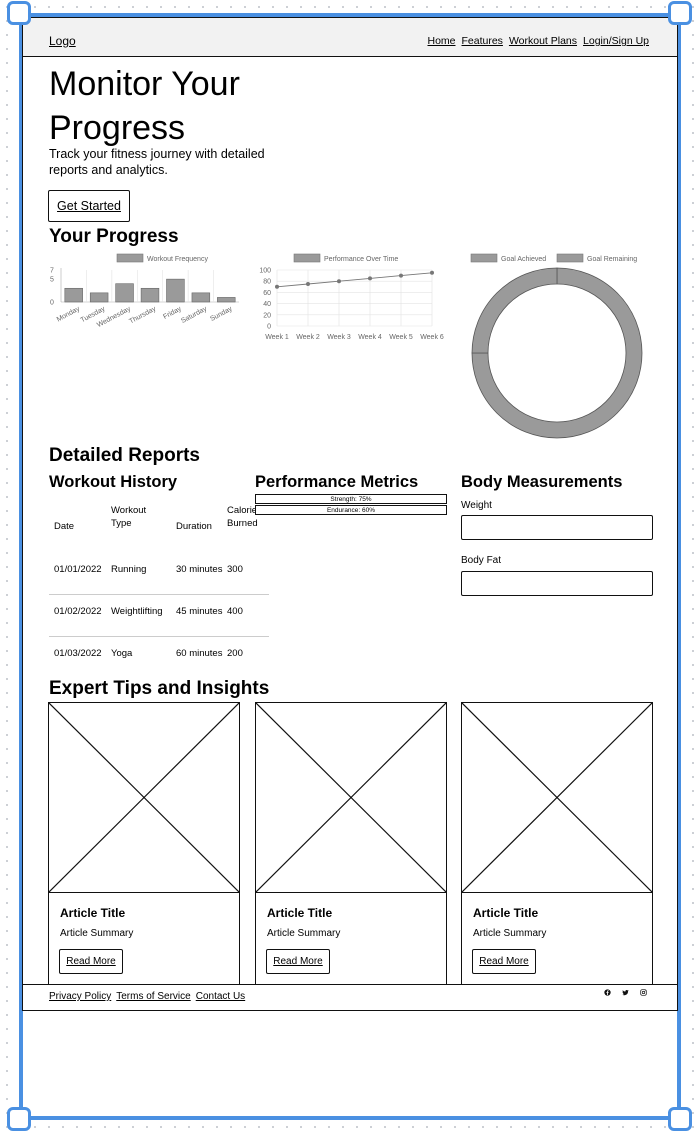 This screenshot has width=700, height=1136. Describe the element at coordinates (177, 259) in the screenshot. I see `legend-label: Workout Frequency` at that location.